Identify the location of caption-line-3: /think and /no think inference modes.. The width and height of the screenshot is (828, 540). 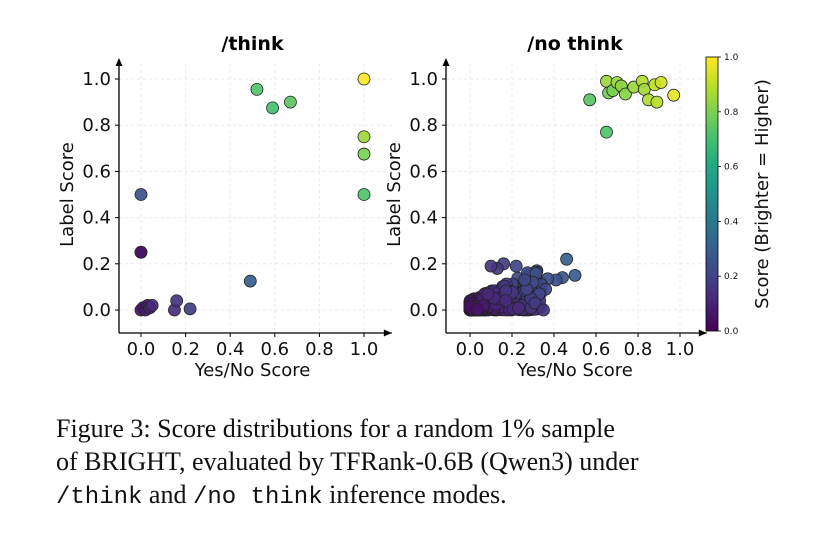
(414, 496).